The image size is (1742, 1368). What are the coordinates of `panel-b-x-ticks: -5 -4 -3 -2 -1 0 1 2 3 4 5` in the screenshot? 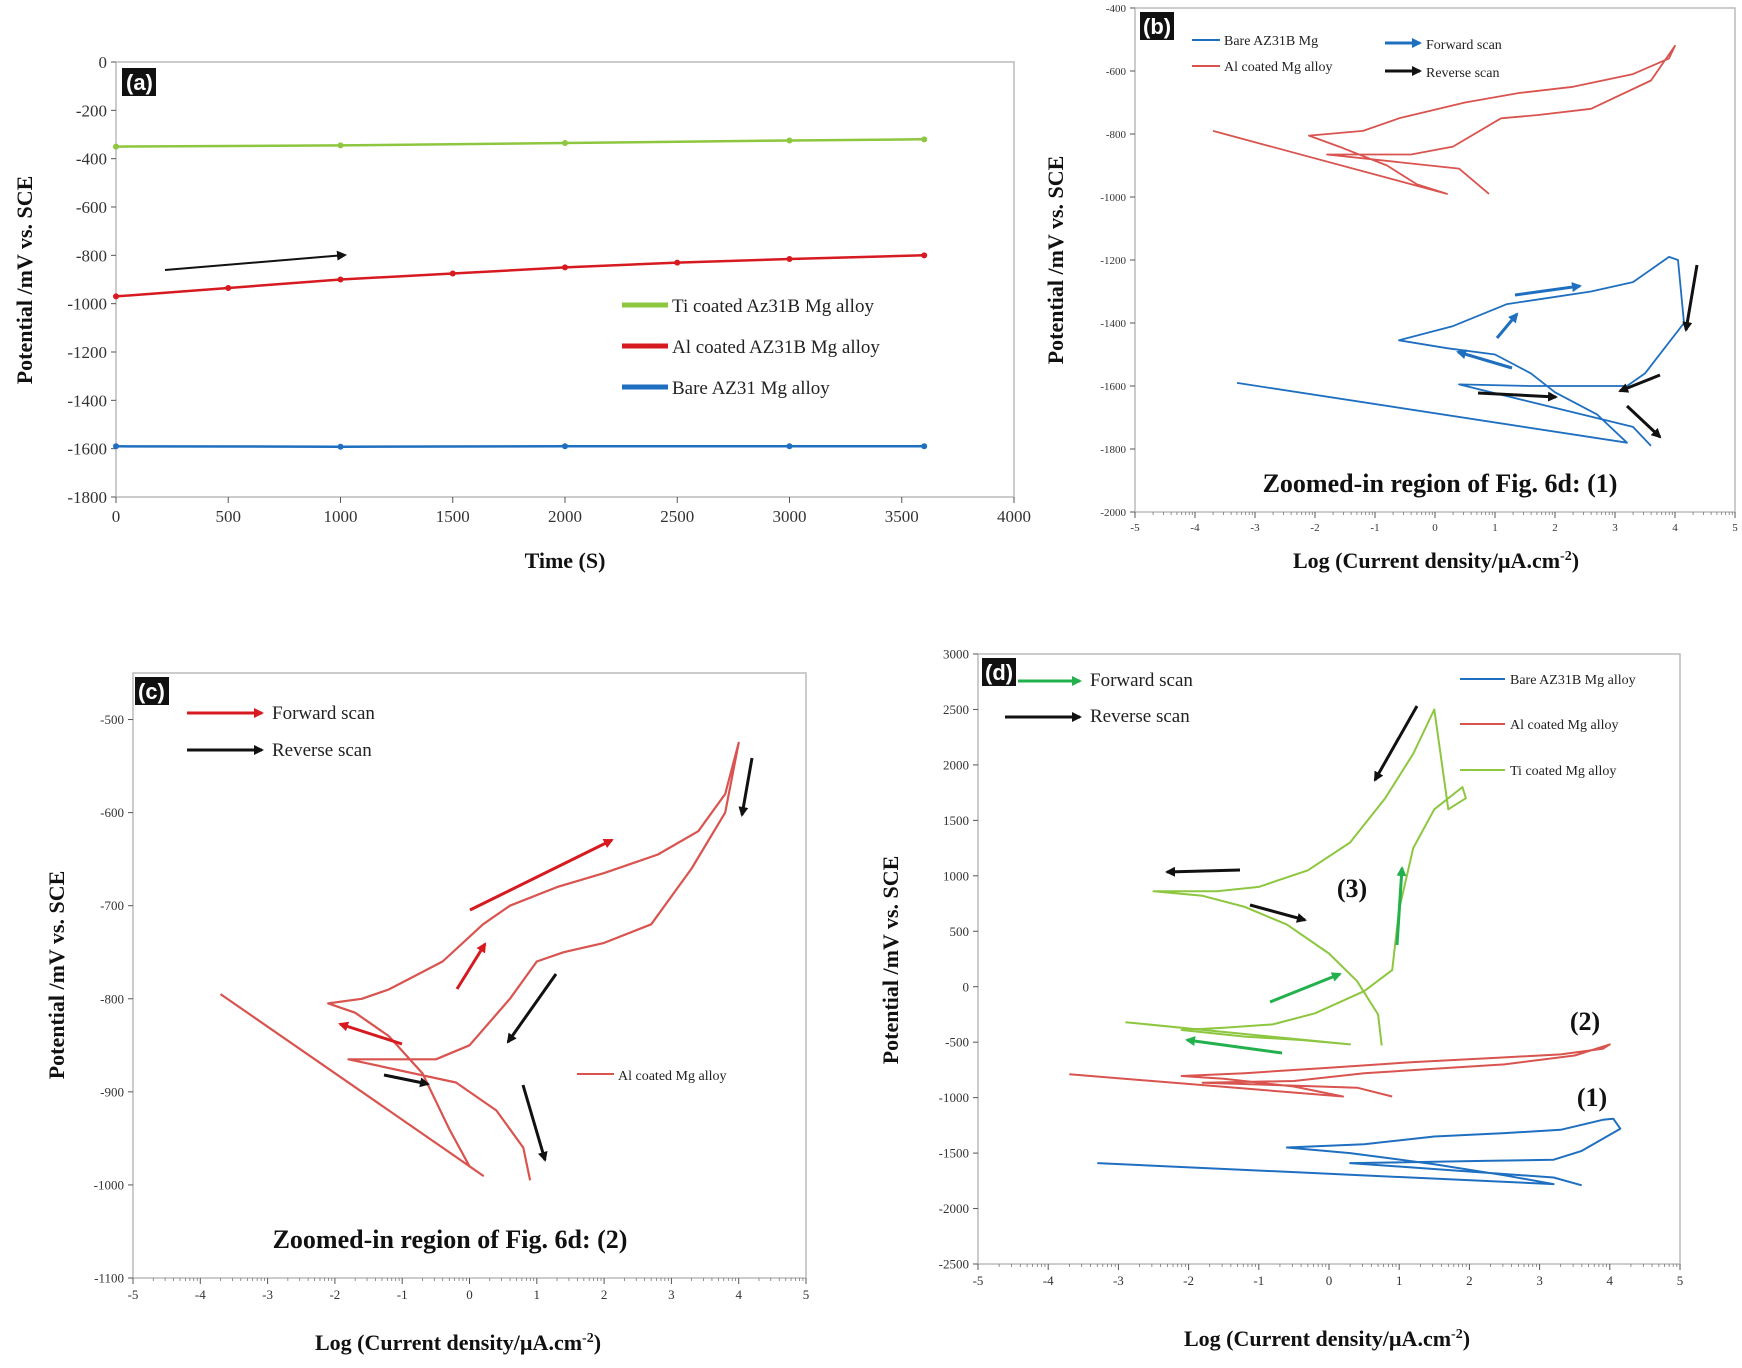 It's located at (1434, 523).